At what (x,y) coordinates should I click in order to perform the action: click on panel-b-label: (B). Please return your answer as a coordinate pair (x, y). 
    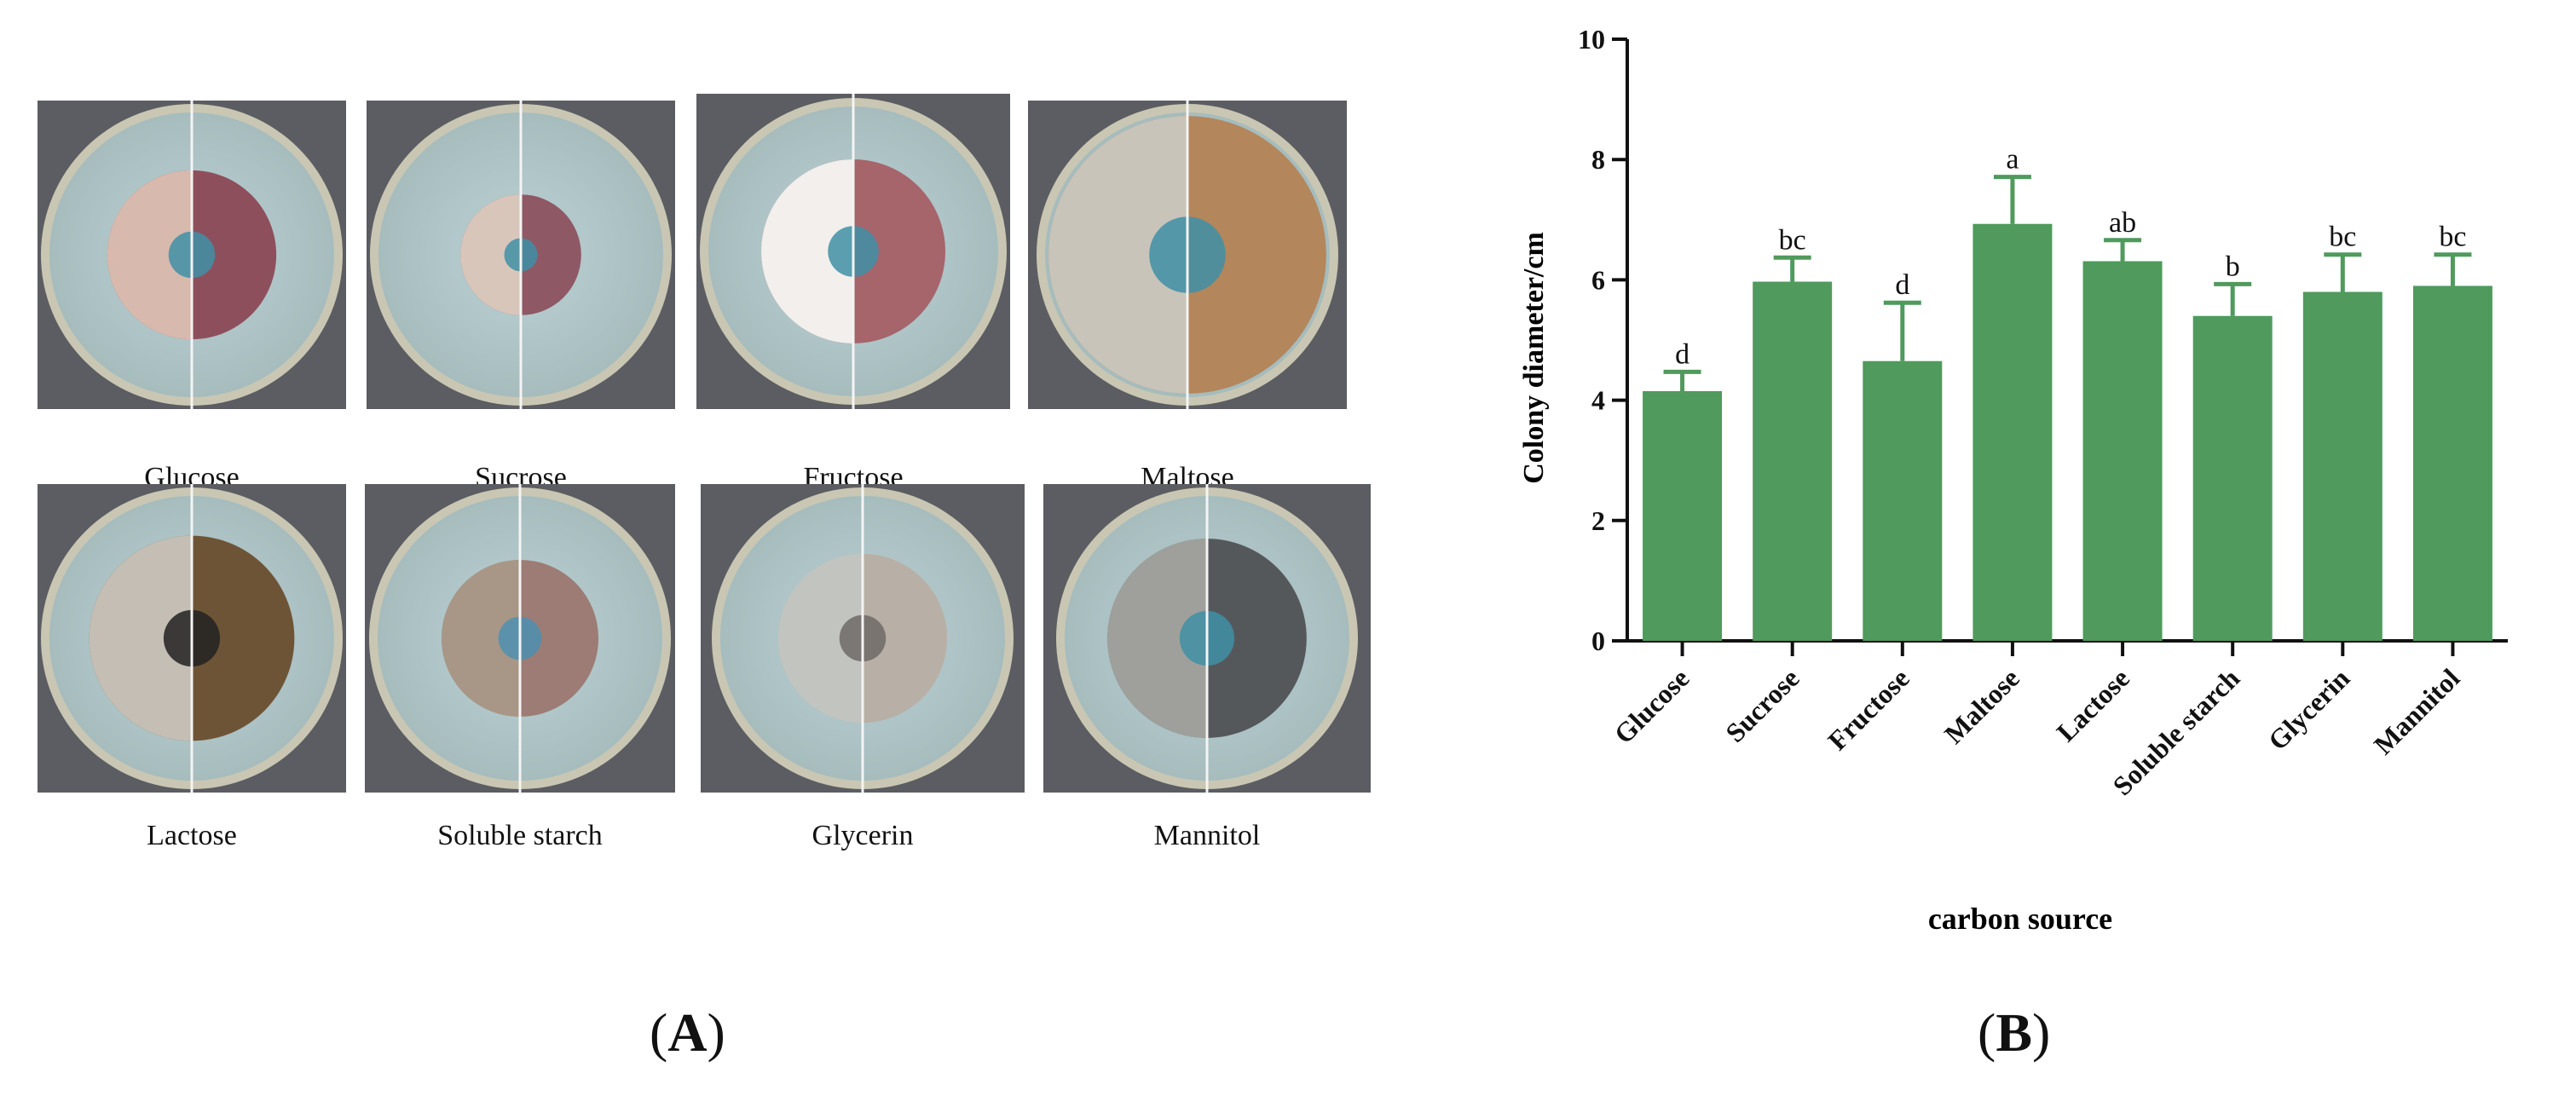
    Looking at the image, I should click on (2014, 1032).